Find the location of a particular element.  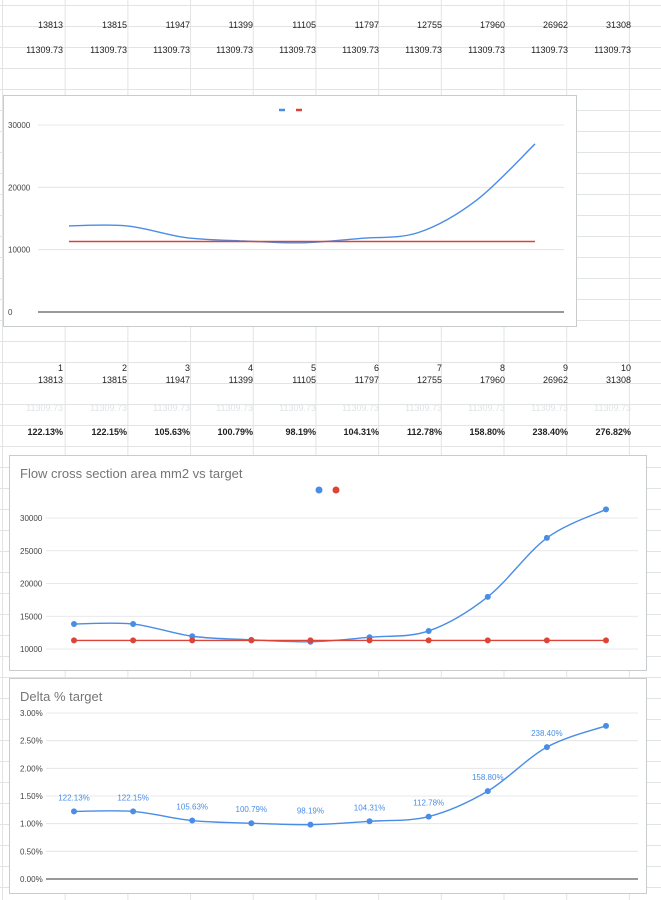

data-label: 158.80% is located at coordinates (488, 777).